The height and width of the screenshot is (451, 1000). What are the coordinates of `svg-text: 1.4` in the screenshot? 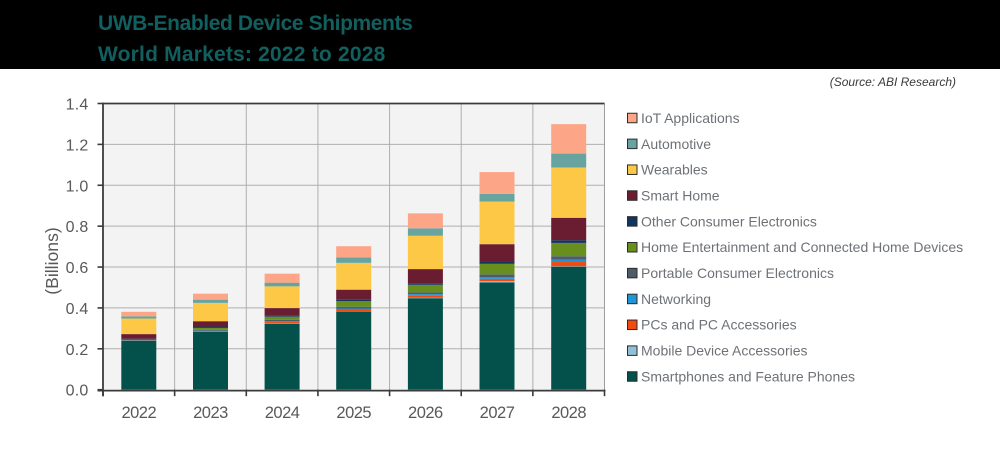 It's located at (77, 105).